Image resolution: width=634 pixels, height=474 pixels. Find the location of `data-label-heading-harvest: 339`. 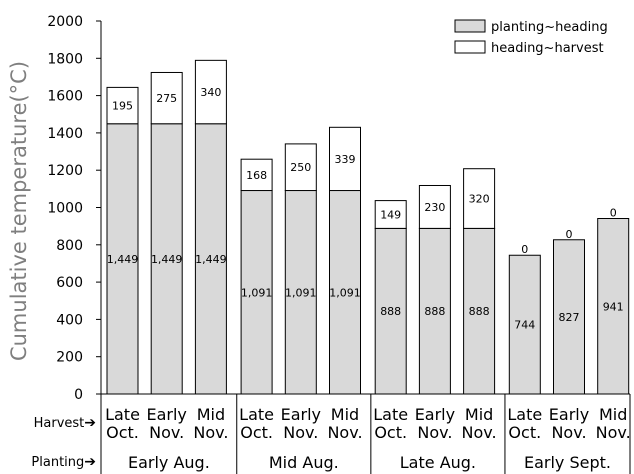

data-label-heading-harvest: 339 is located at coordinates (345, 159).